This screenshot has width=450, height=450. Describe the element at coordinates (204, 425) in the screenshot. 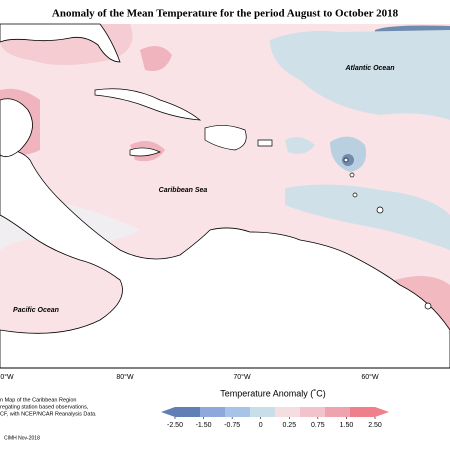

I see `colorbar-tick-label: -1.50` at that location.